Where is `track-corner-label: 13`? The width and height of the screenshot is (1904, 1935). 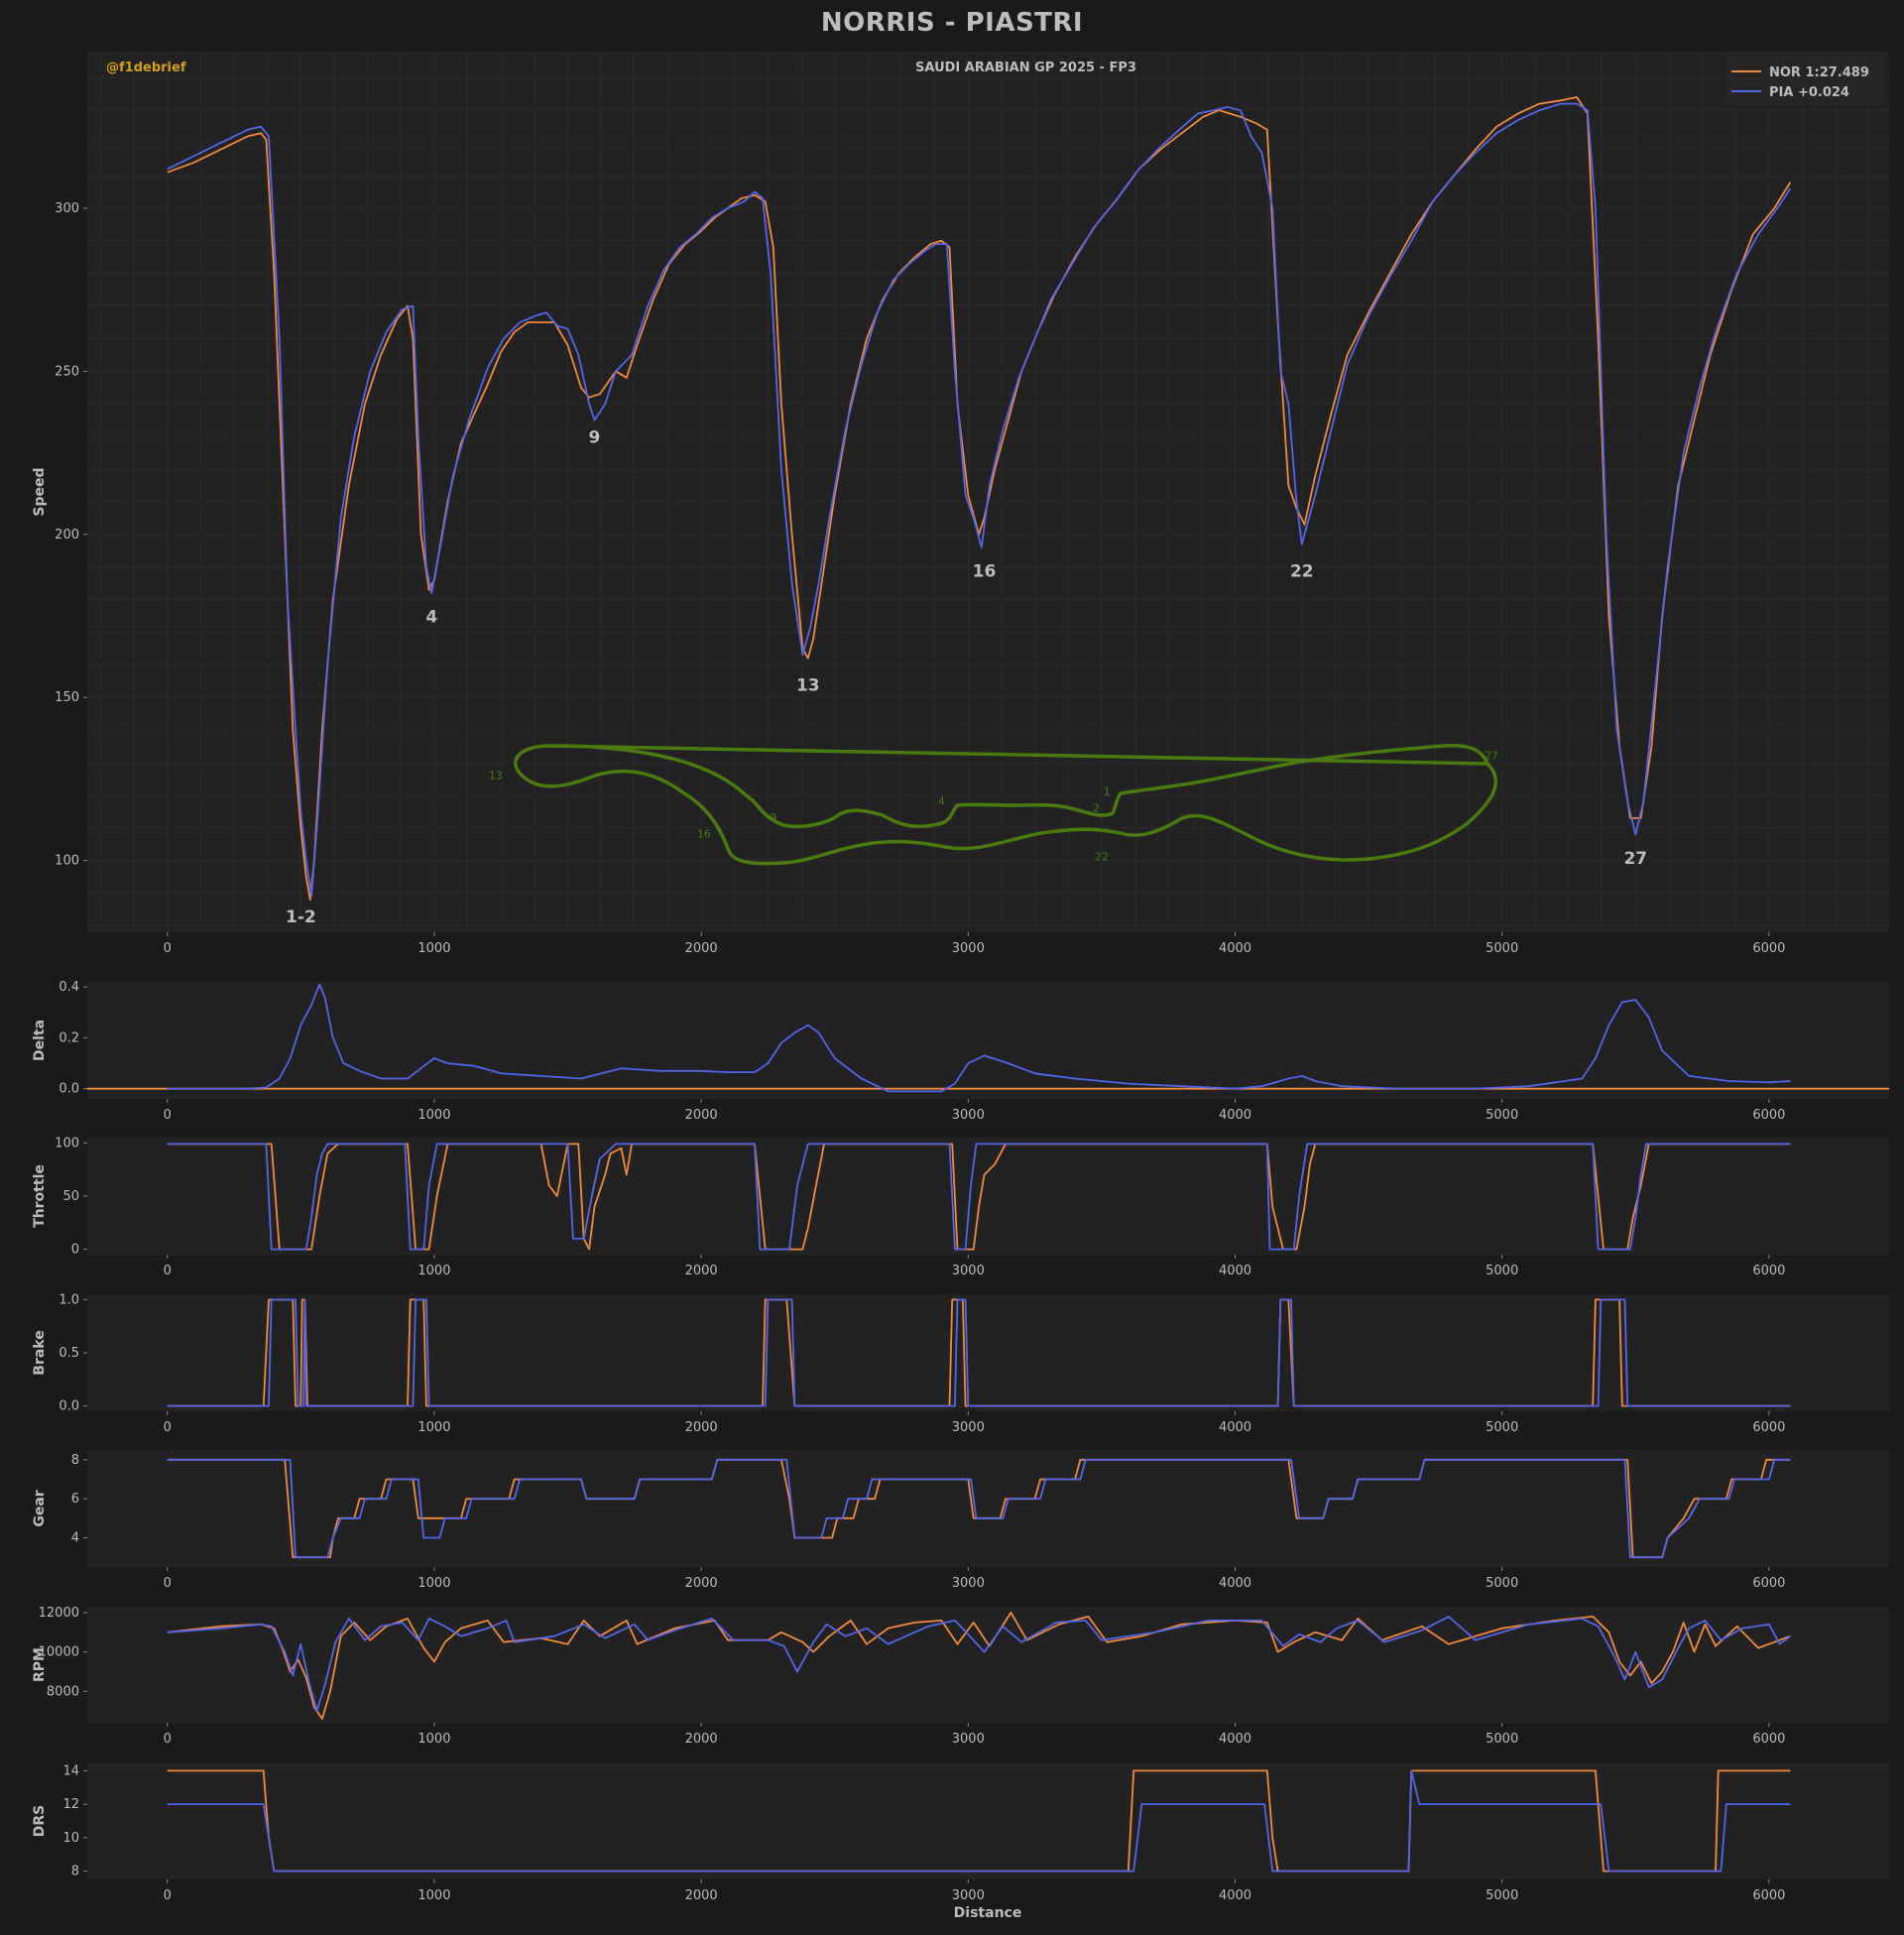
track-corner-label: 13 is located at coordinates (496, 776).